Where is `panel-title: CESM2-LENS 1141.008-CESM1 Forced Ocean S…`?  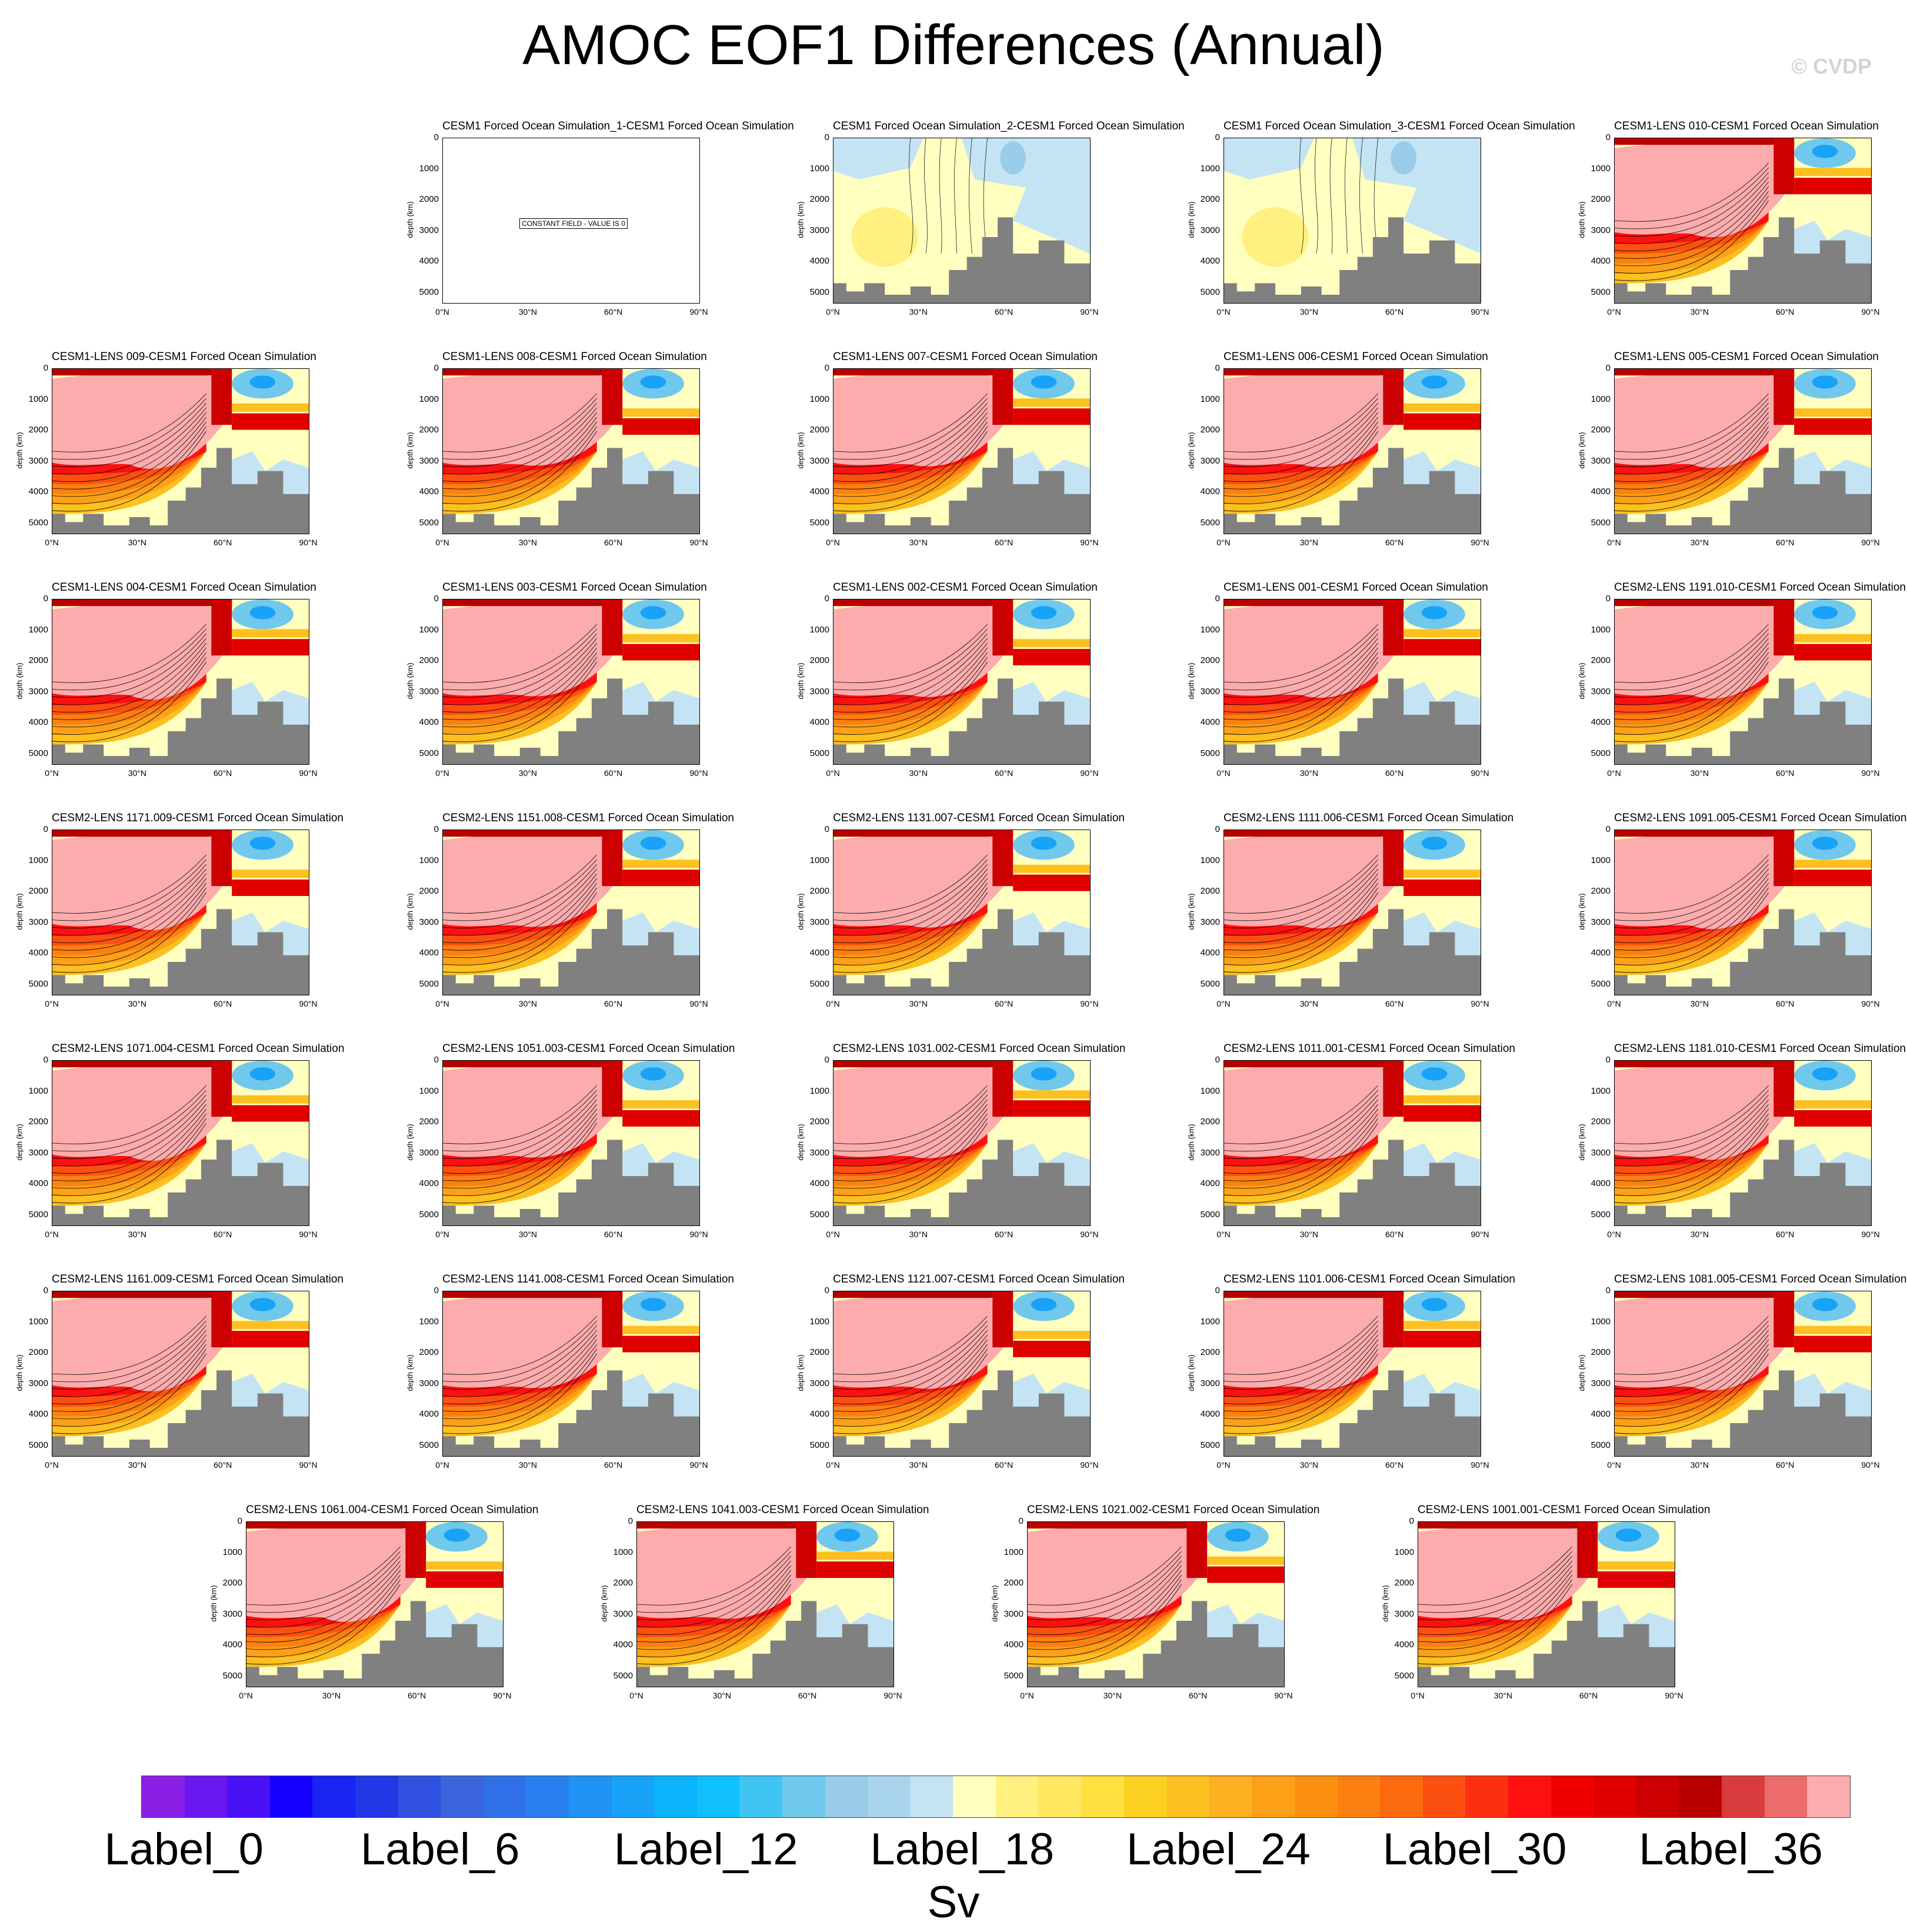
panel-title: CESM2-LENS 1141.008-CESM1 Forced Ocean S… is located at coordinates (588, 1279).